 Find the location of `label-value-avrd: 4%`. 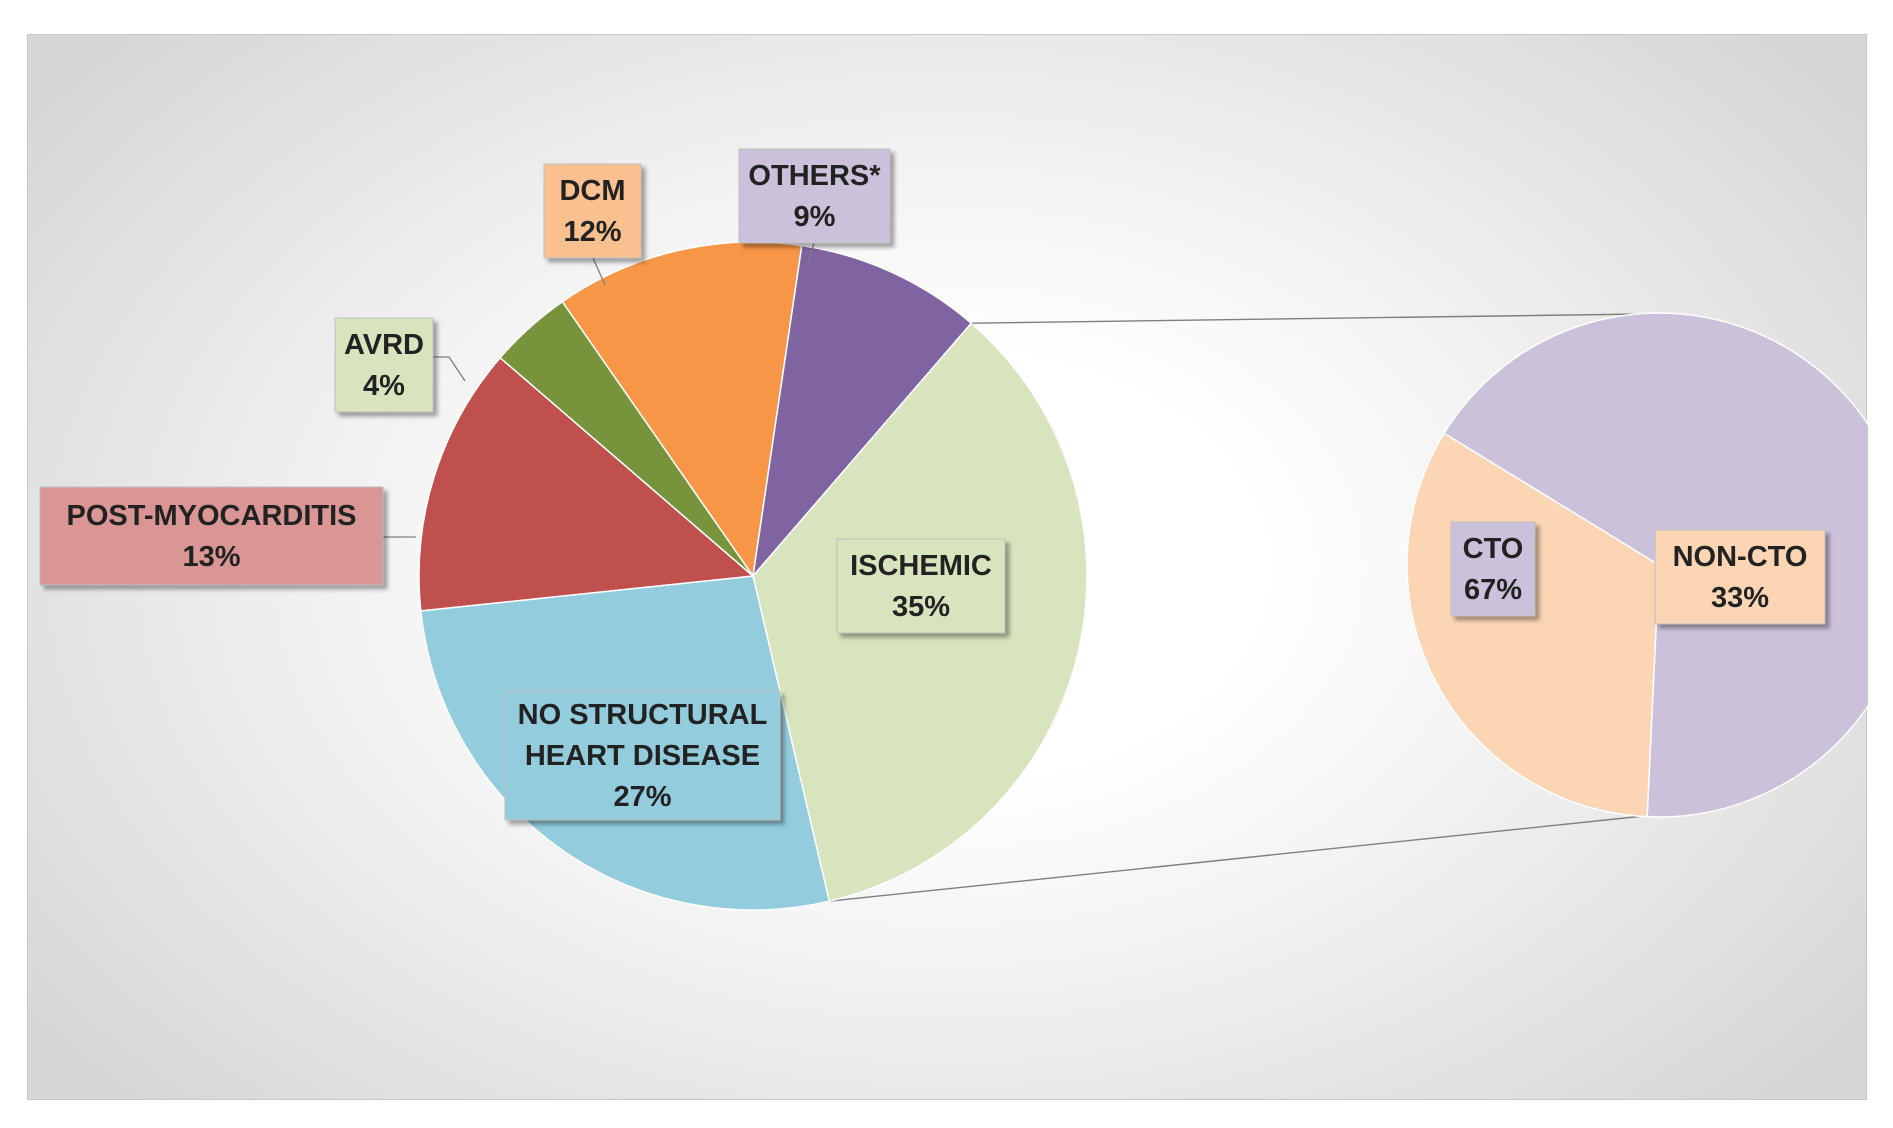

label-value-avrd: 4% is located at coordinates (384, 386).